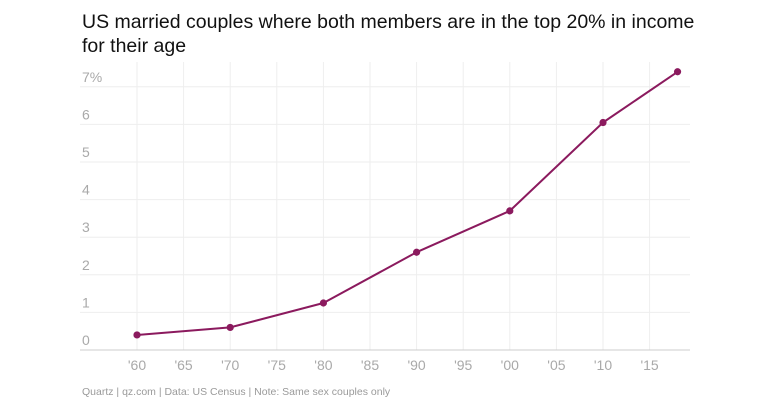  Describe the element at coordinates (603, 365) in the screenshot. I see `x-tick-label: '10` at that location.